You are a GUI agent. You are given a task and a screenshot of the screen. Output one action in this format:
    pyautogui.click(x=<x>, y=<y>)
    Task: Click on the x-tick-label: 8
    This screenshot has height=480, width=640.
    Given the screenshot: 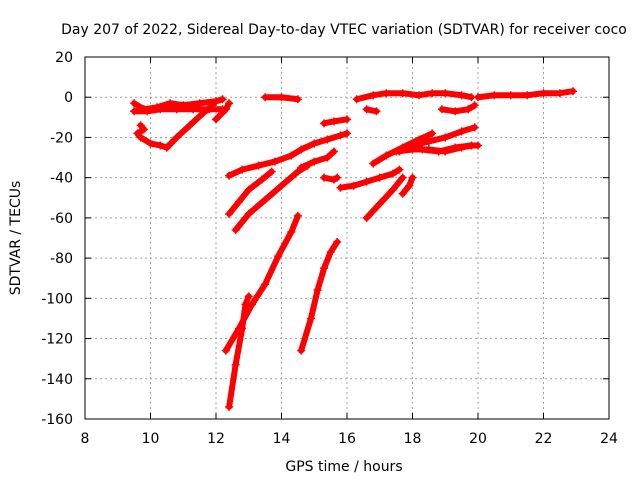 What is the action you would take?
    pyautogui.click(x=85, y=439)
    